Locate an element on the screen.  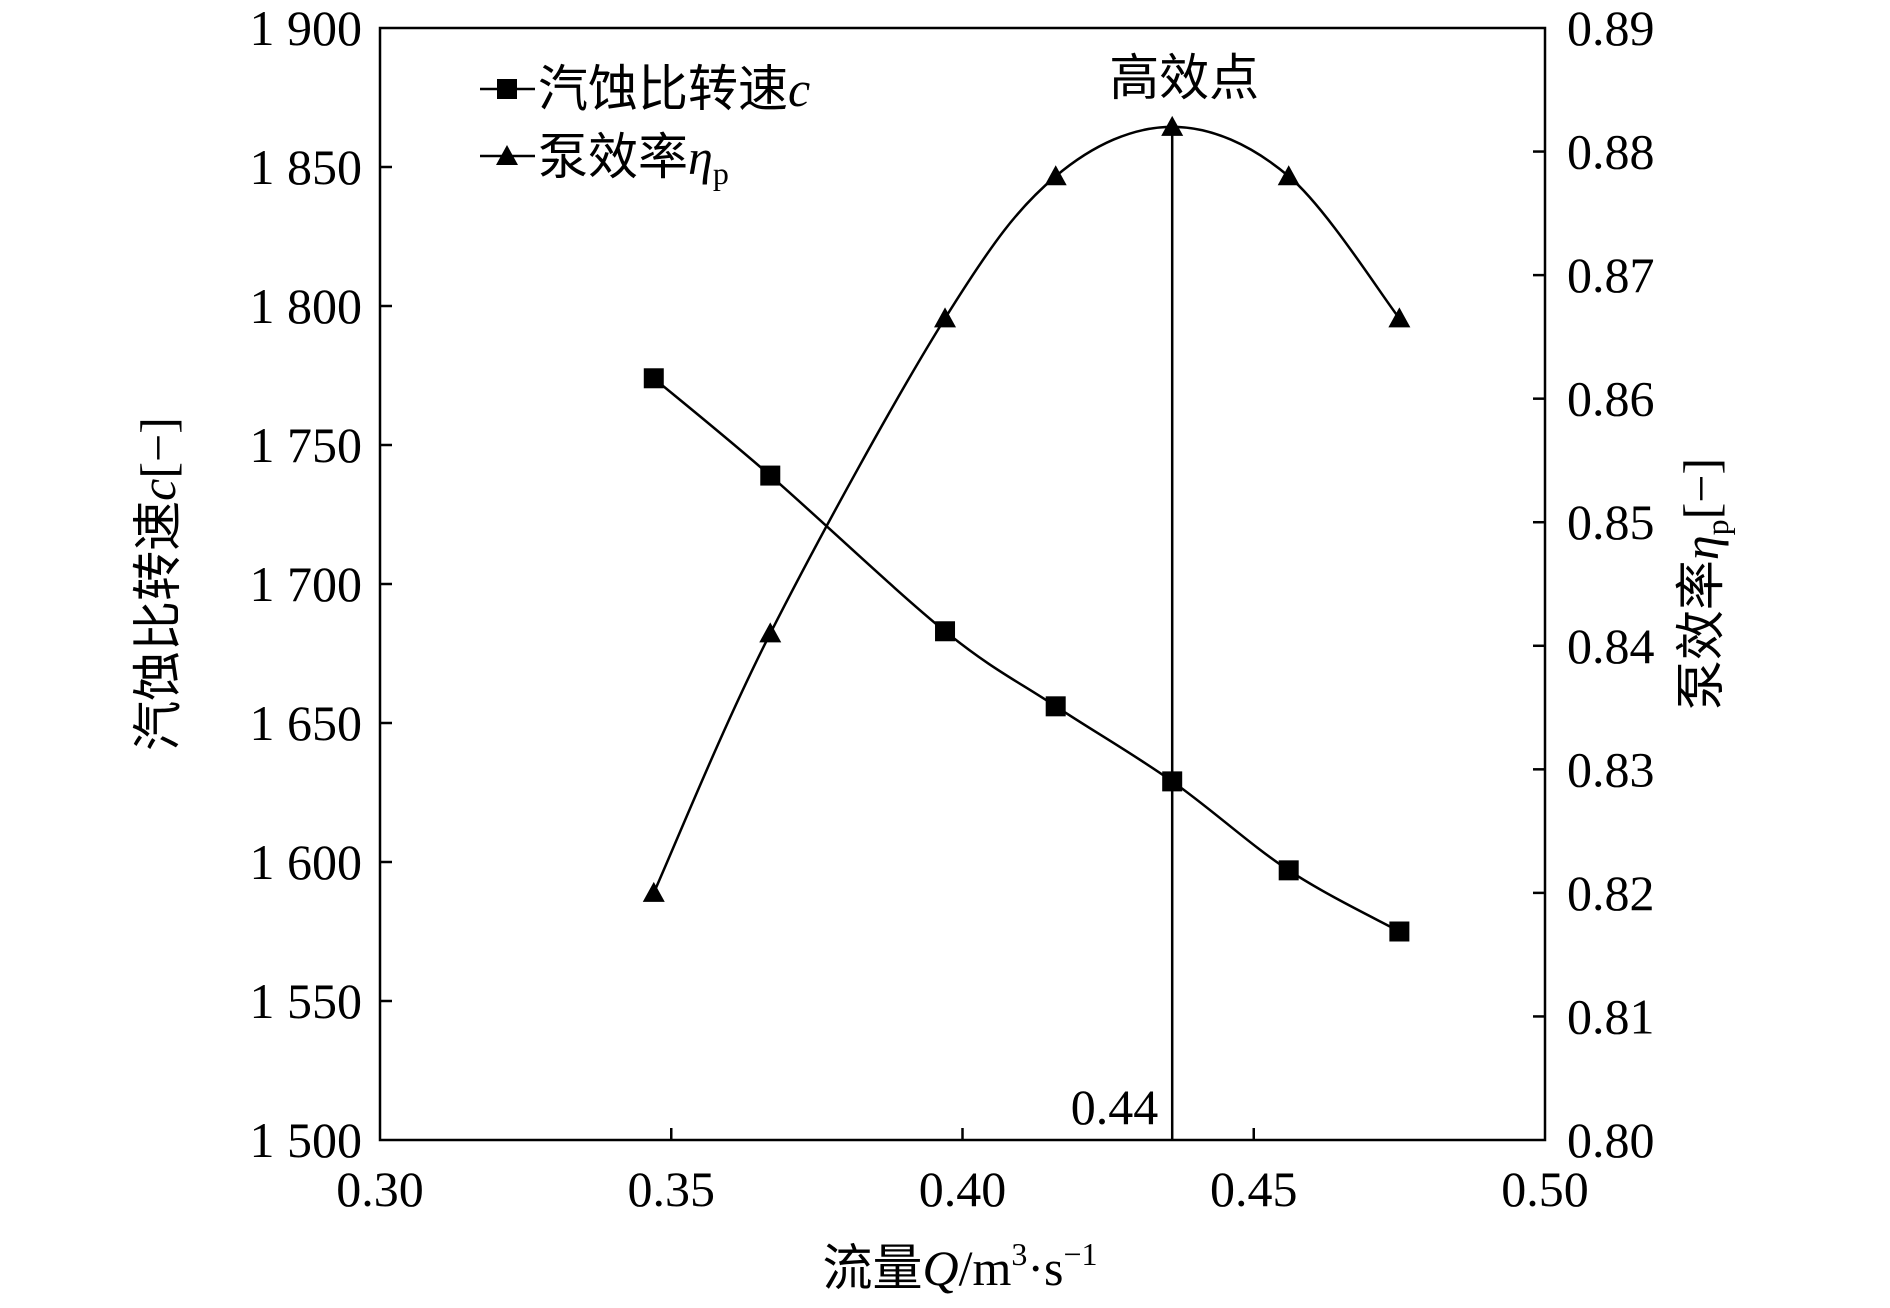
y-left-tick-label: 1 600 is located at coordinates (306, 862).